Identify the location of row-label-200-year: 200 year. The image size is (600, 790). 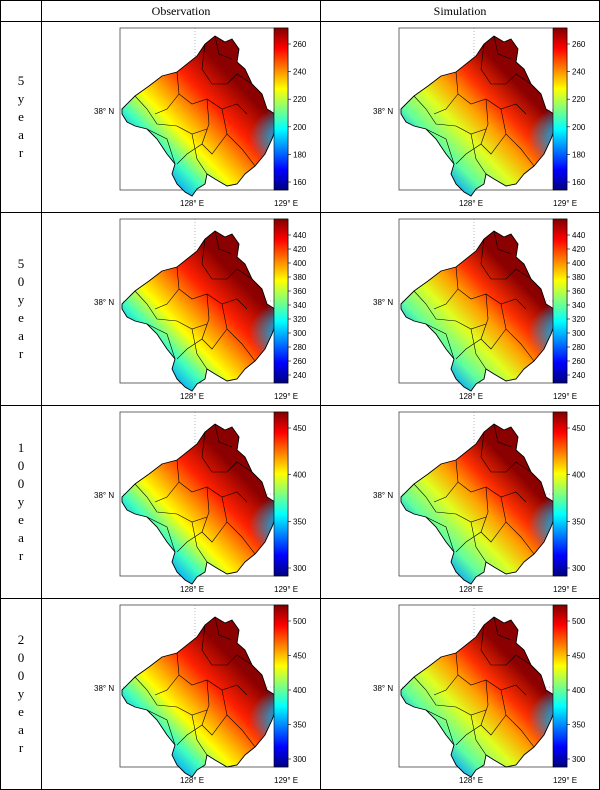
(21, 694).